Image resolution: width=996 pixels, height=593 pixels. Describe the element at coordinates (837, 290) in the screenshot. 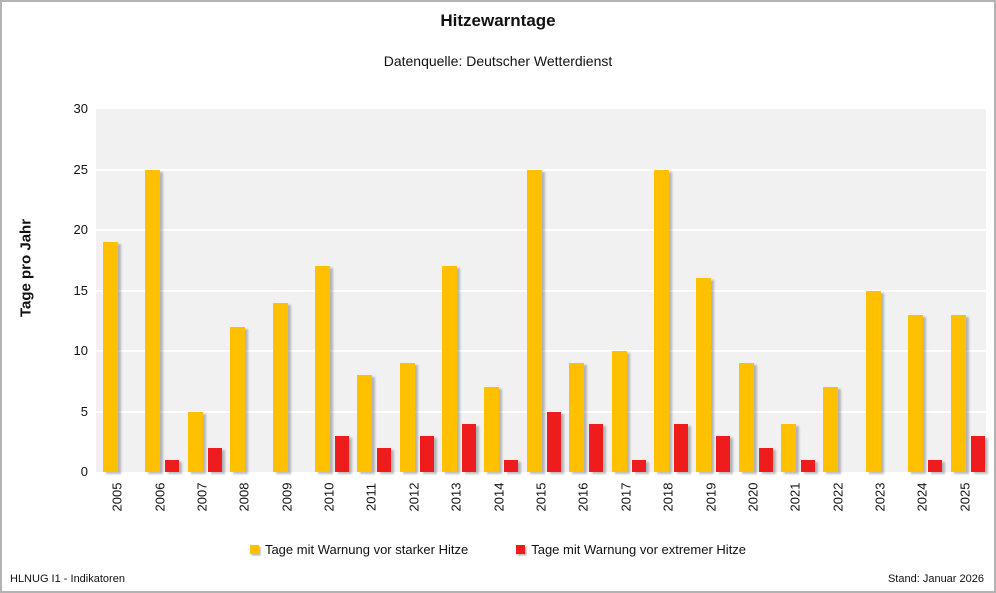

I see `bar-group-2022` at that location.